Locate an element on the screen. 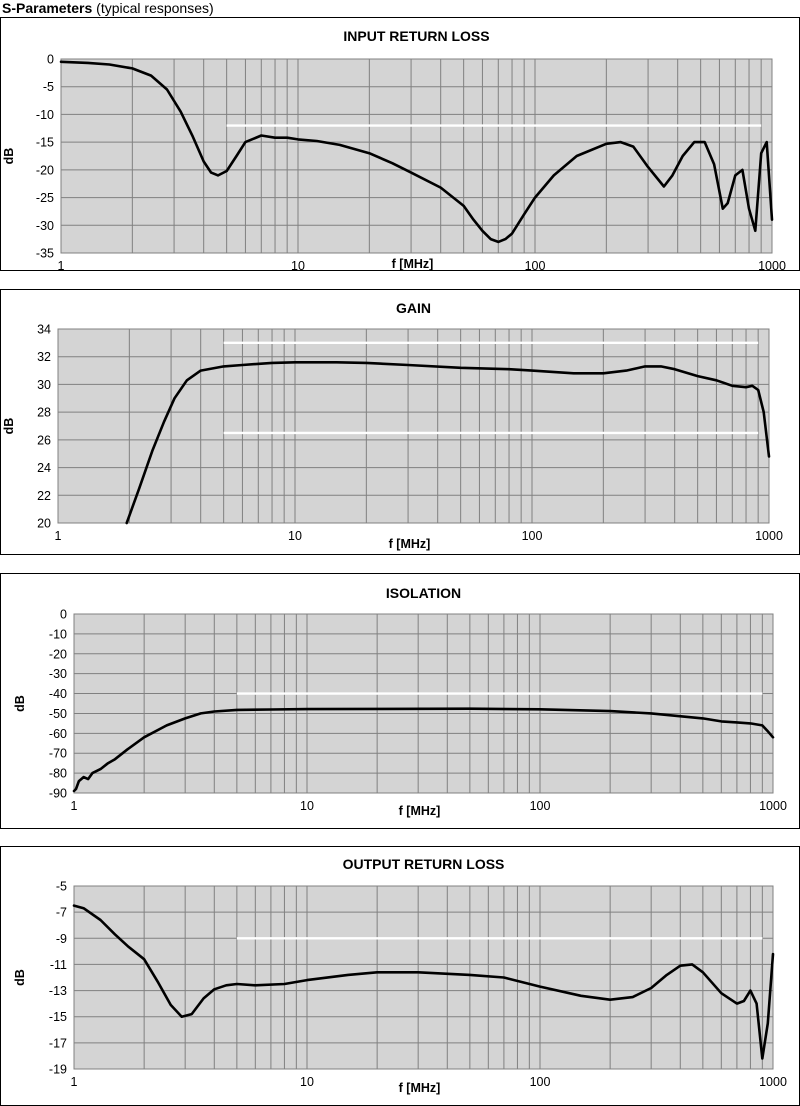  gain-ytick-label: 22 is located at coordinates (44, 496).